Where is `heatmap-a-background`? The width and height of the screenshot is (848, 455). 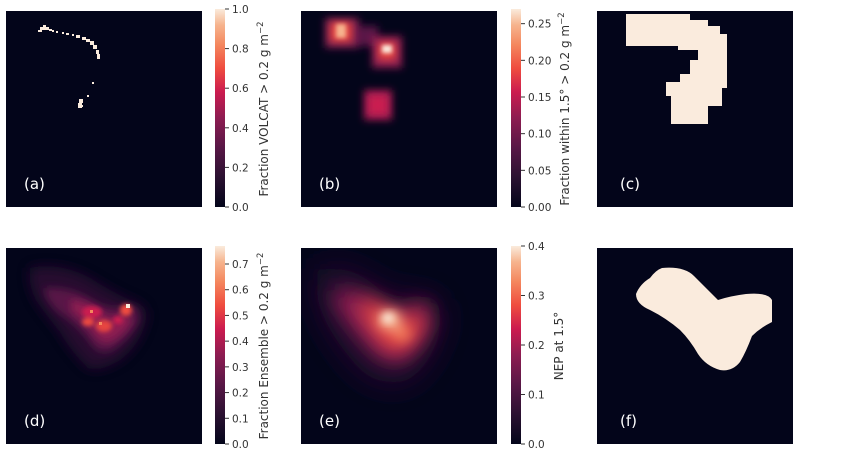
heatmap-a-background is located at coordinates (104, 109).